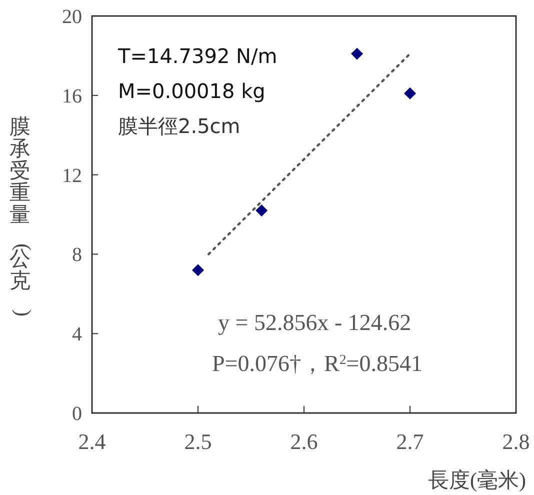  I want to click on y-tick-label: 12, so click(72, 175).